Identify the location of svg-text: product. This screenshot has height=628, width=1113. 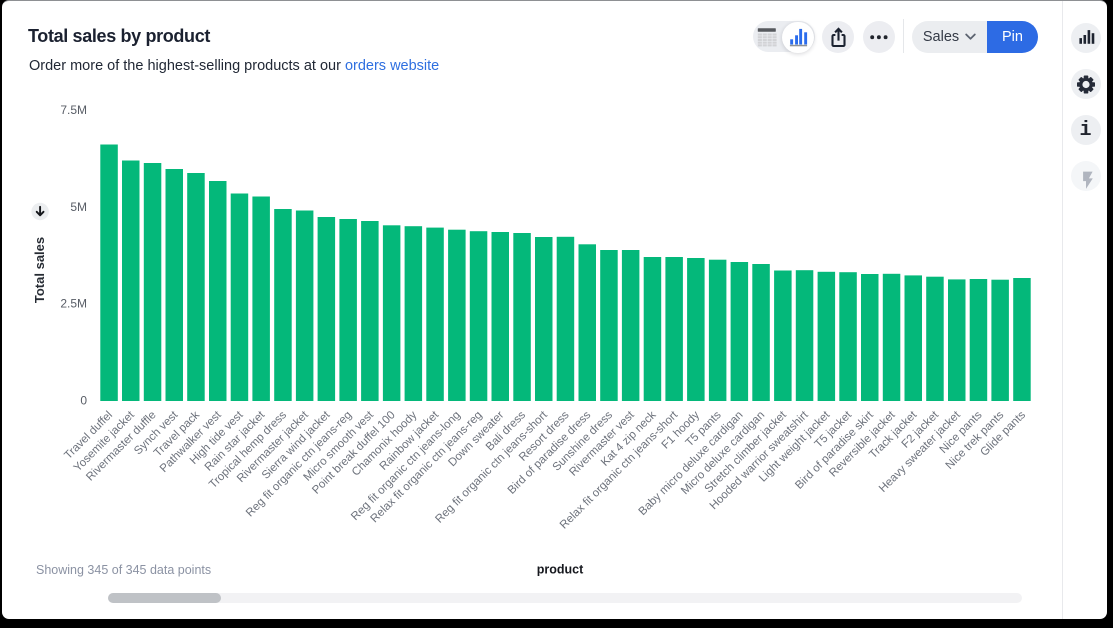
(560, 570).